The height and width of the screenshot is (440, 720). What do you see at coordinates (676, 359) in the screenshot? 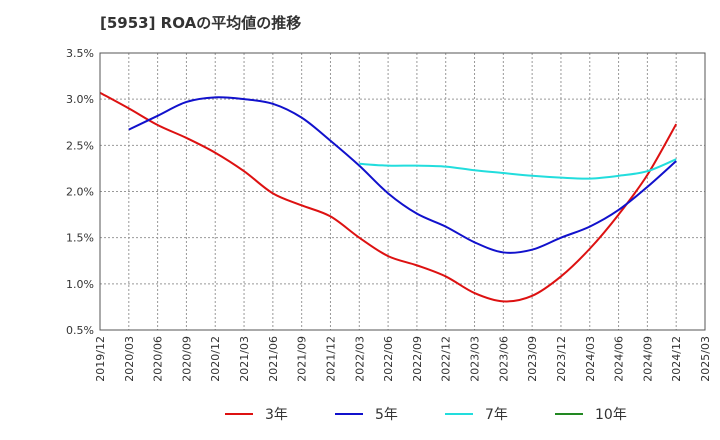
I see `x-tick-label: 2024/12` at bounding box center [676, 359].